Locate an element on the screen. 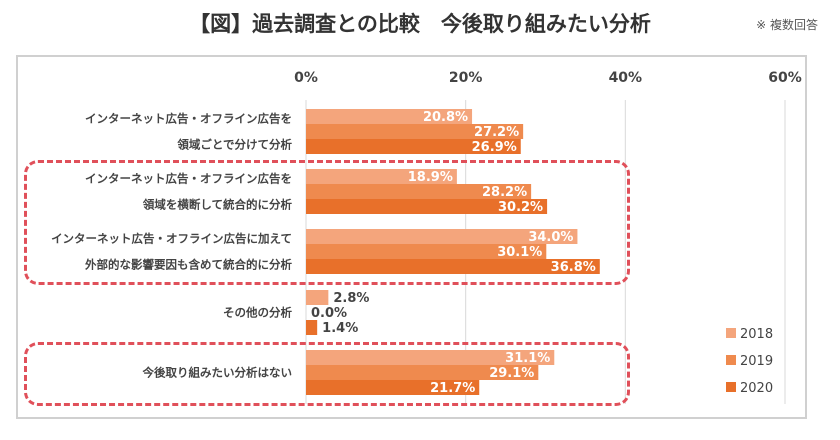 This screenshot has width=840, height=440. x-tick-label: 20% is located at coordinates (466, 78).